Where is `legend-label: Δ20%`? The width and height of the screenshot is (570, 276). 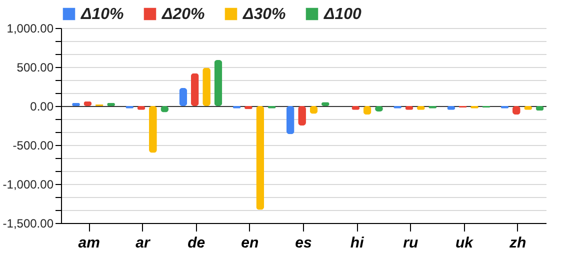 legend-label: Δ20% is located at coordinates (183, 14).